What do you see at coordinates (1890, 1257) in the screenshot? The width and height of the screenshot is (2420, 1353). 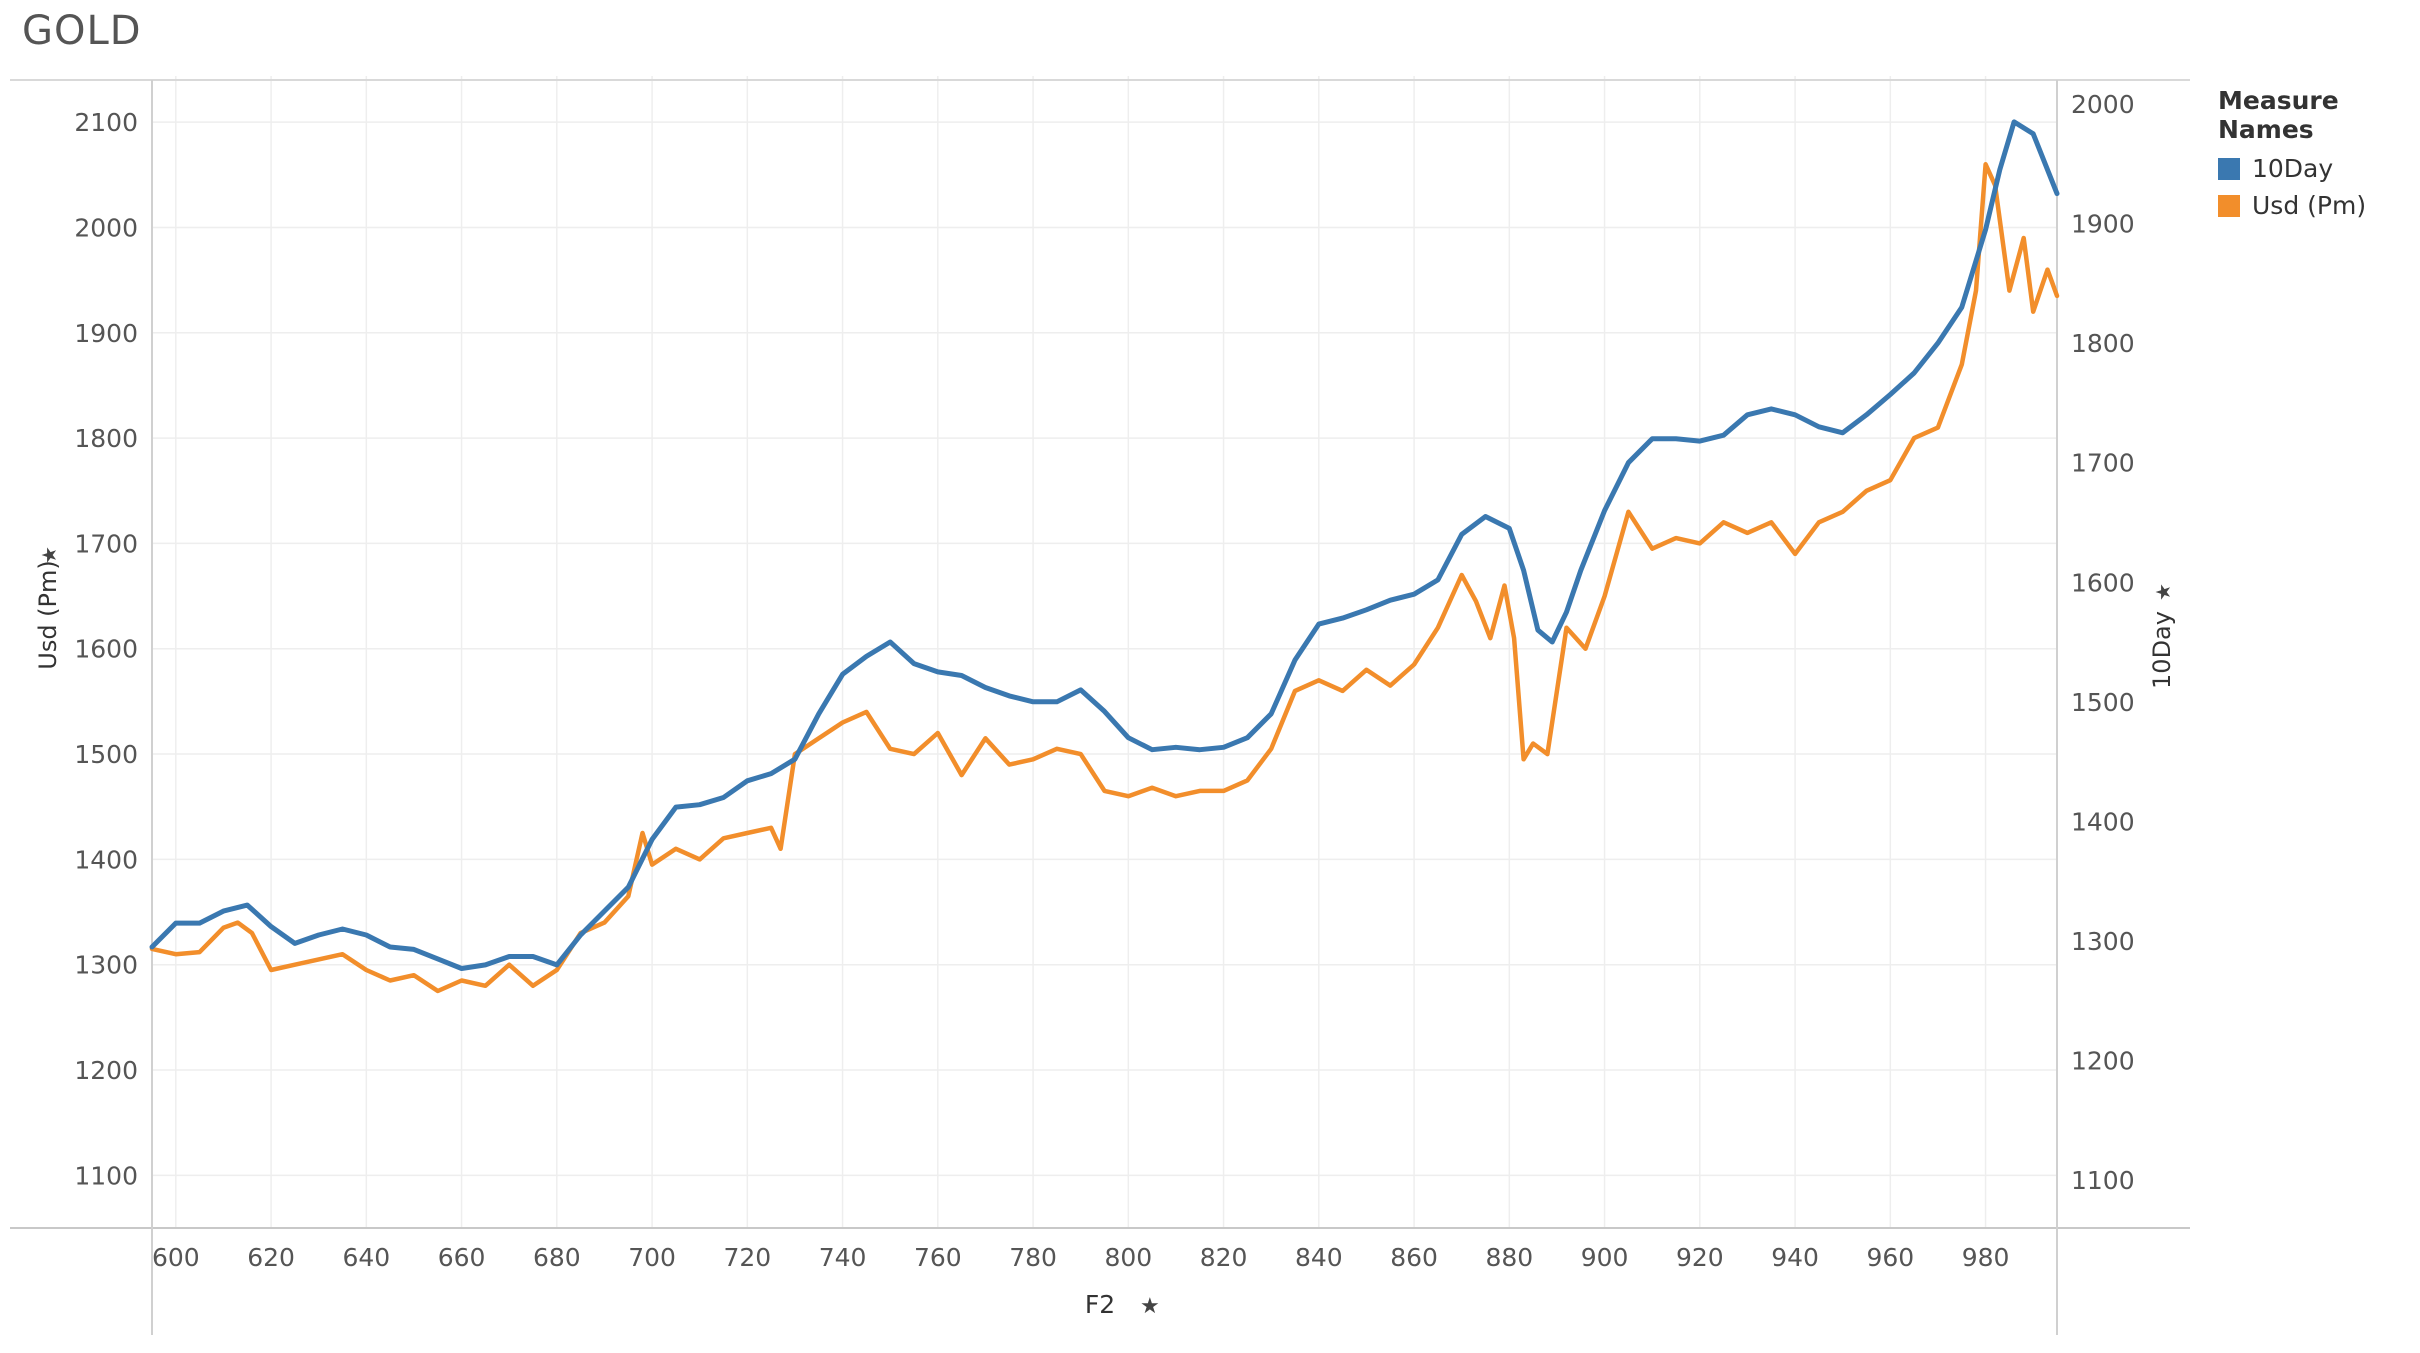 I see `x-tick-label: 960` at bounding box center [1890, 1257].